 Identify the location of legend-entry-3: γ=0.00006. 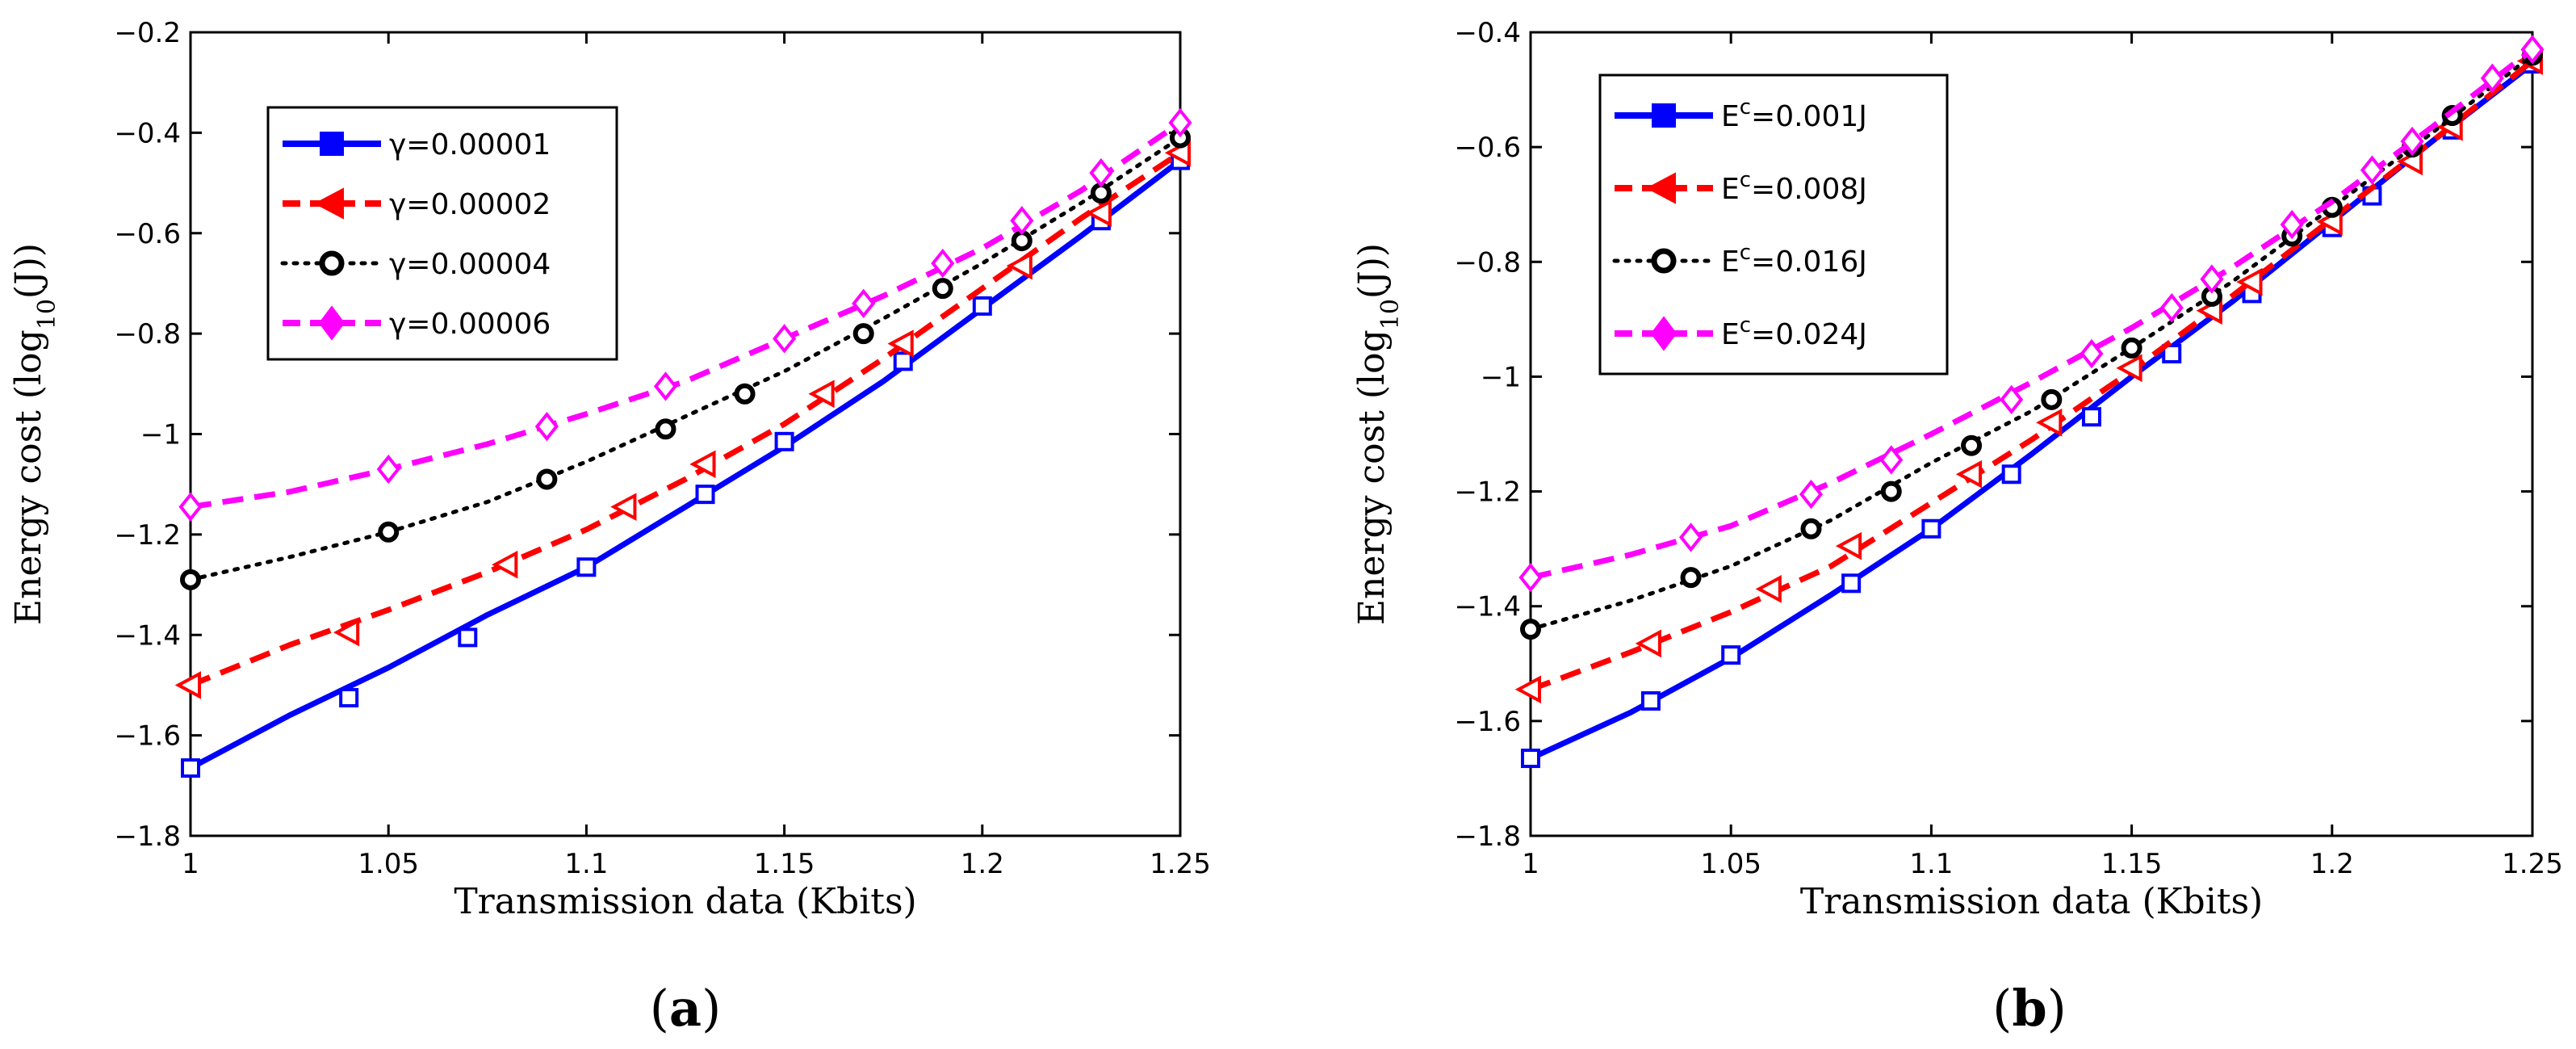
(470, 324).